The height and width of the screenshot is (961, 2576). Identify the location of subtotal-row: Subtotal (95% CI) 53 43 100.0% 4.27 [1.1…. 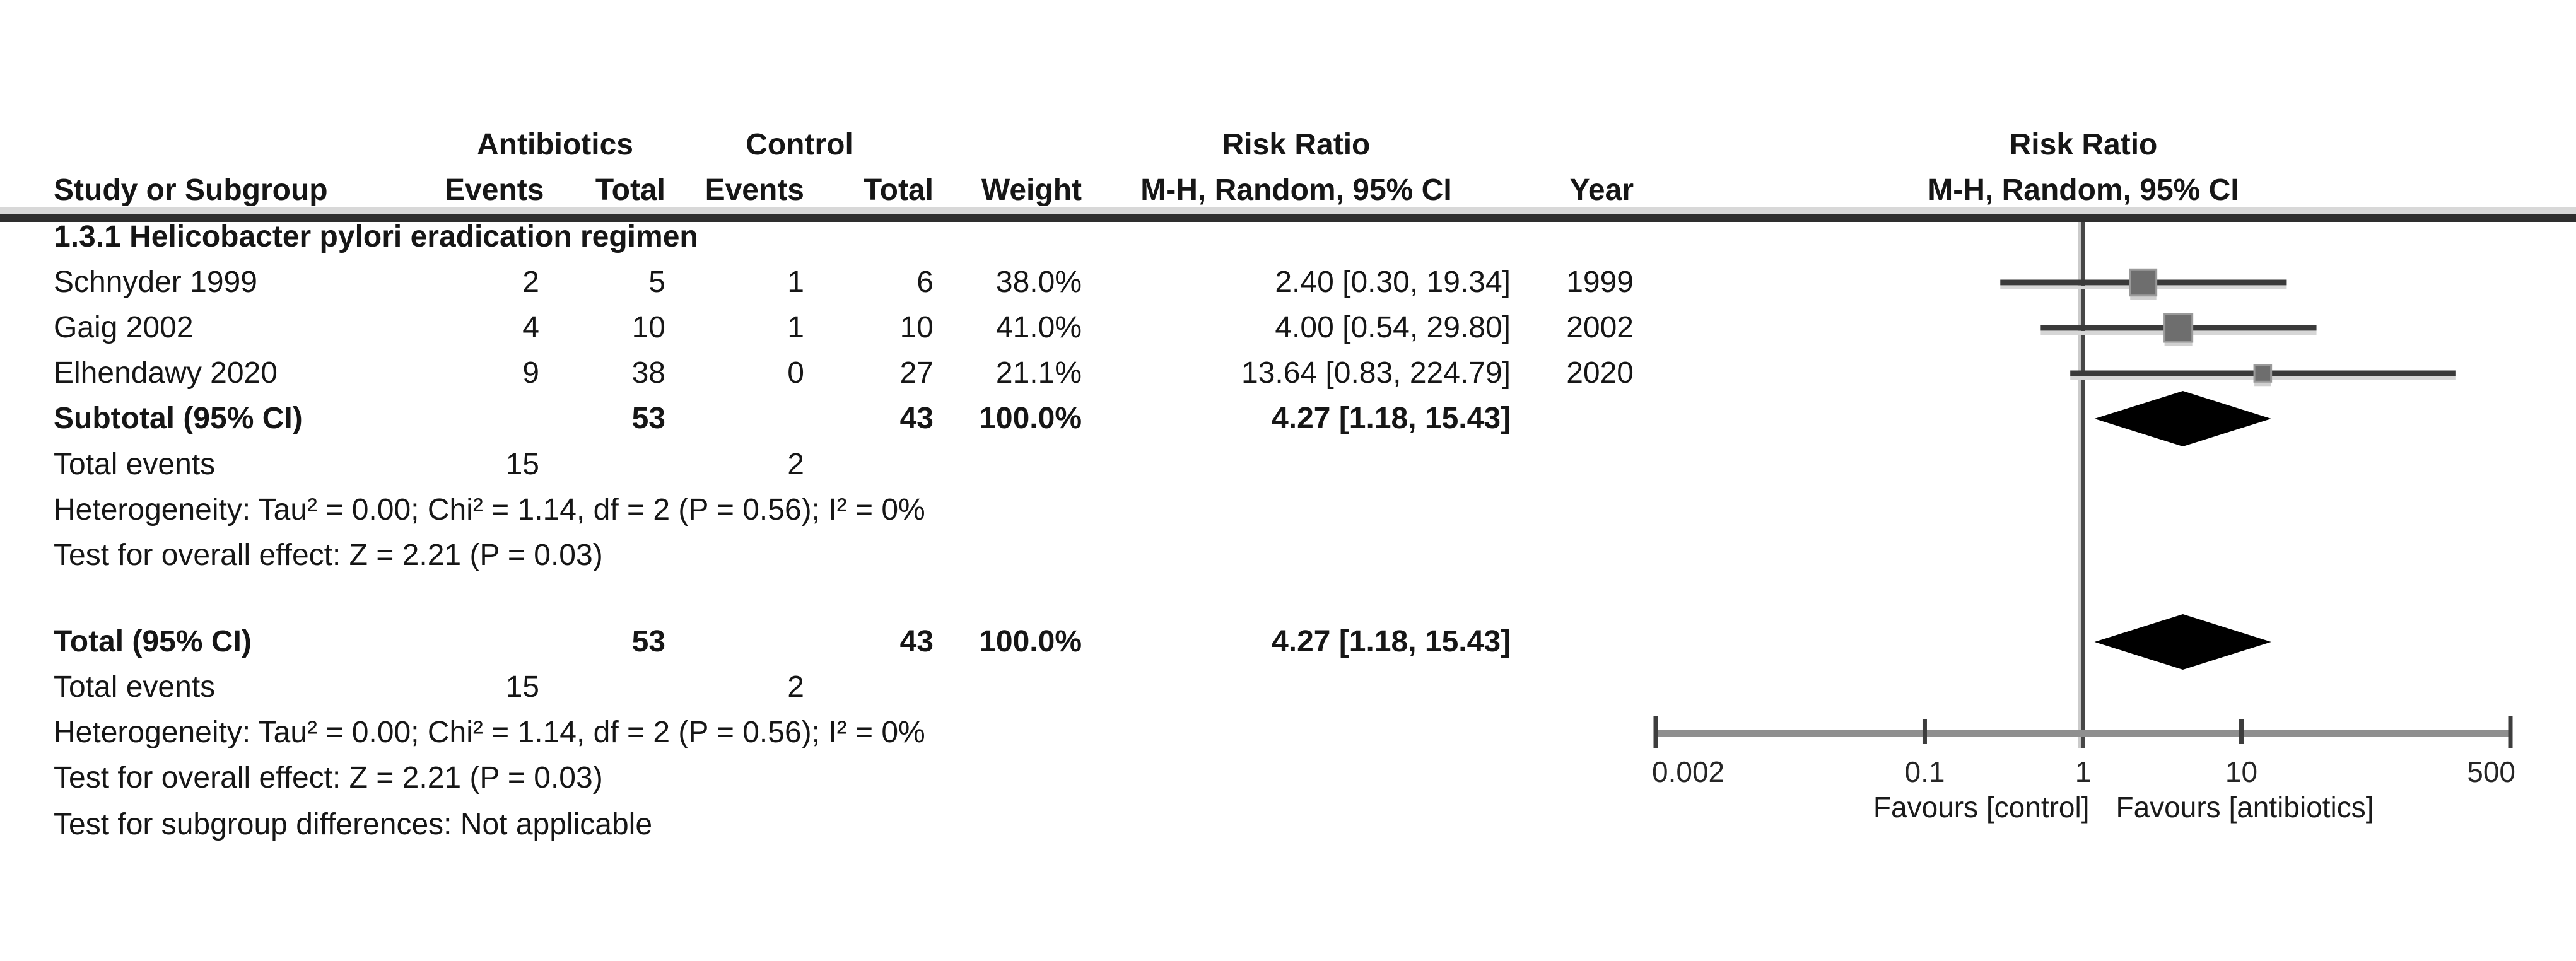
(844, 418).